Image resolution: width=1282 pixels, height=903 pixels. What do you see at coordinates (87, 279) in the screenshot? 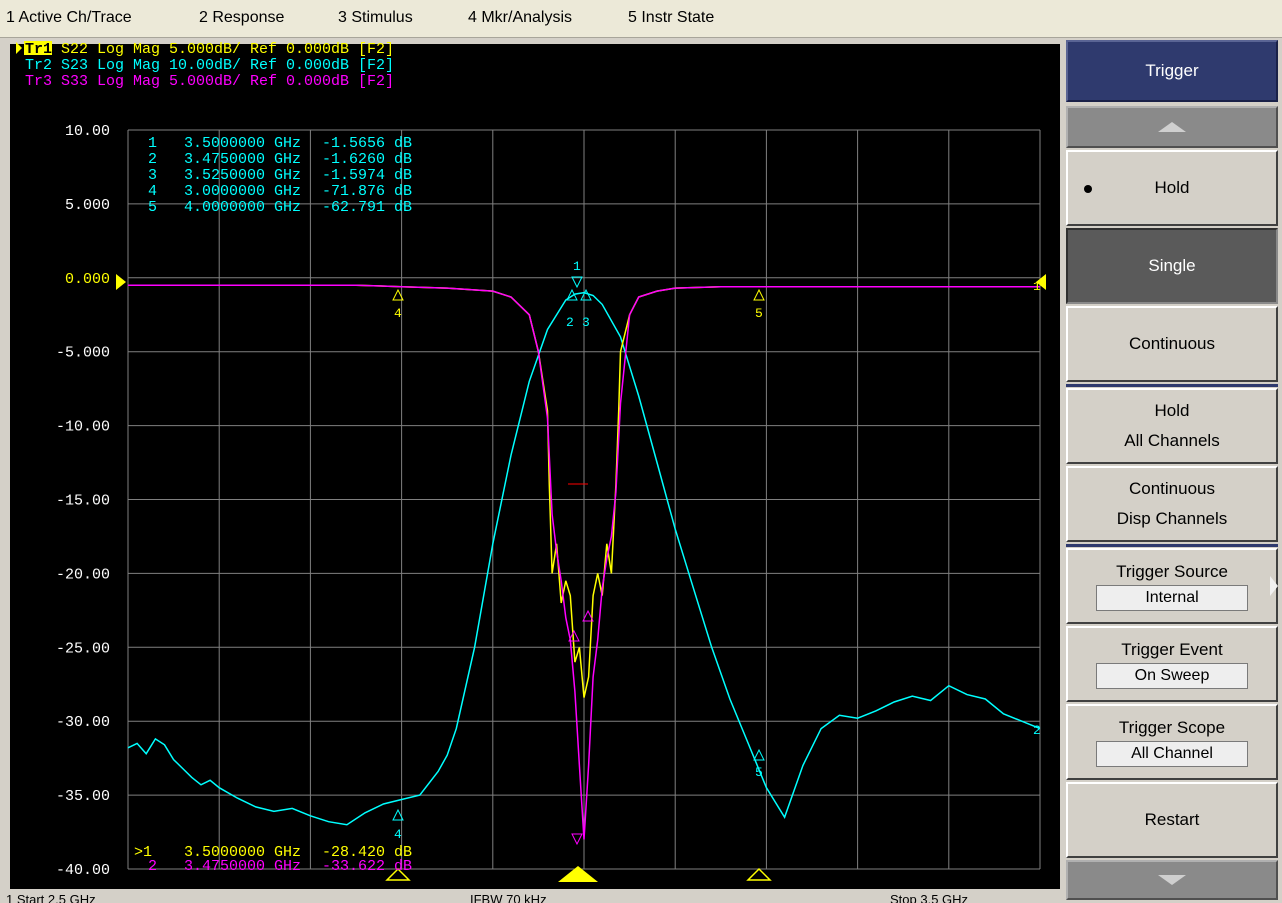
I see `y-tick-label: 0.000` at bounding box center [87, 279].